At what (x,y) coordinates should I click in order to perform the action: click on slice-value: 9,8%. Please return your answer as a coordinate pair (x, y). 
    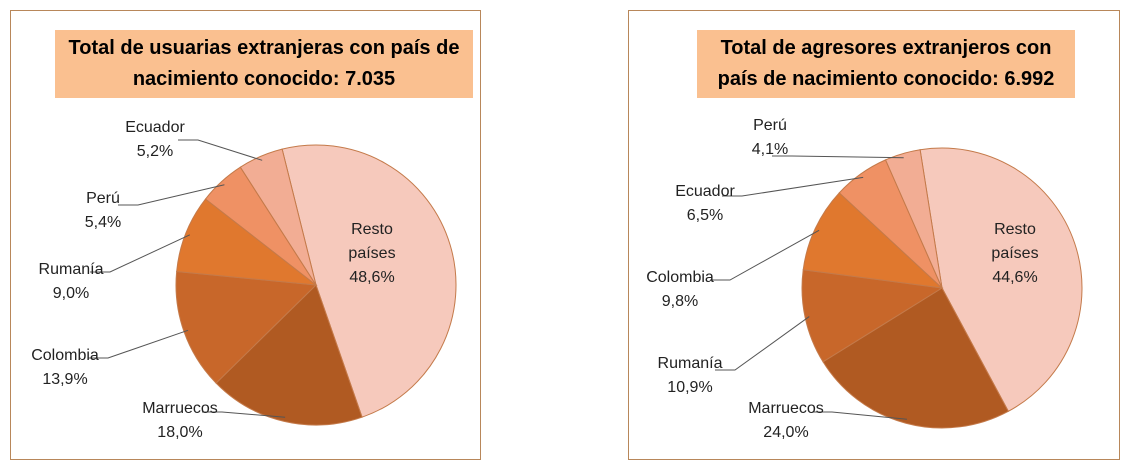
    Looking at the image, I should click on (680, 301).